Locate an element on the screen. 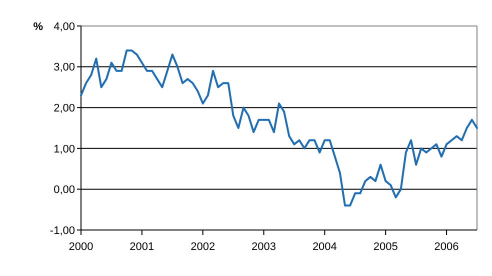 The height and width of the screenshot is (276, 492). y-tick-label: 3,00 is located at coordinates (64, 68).